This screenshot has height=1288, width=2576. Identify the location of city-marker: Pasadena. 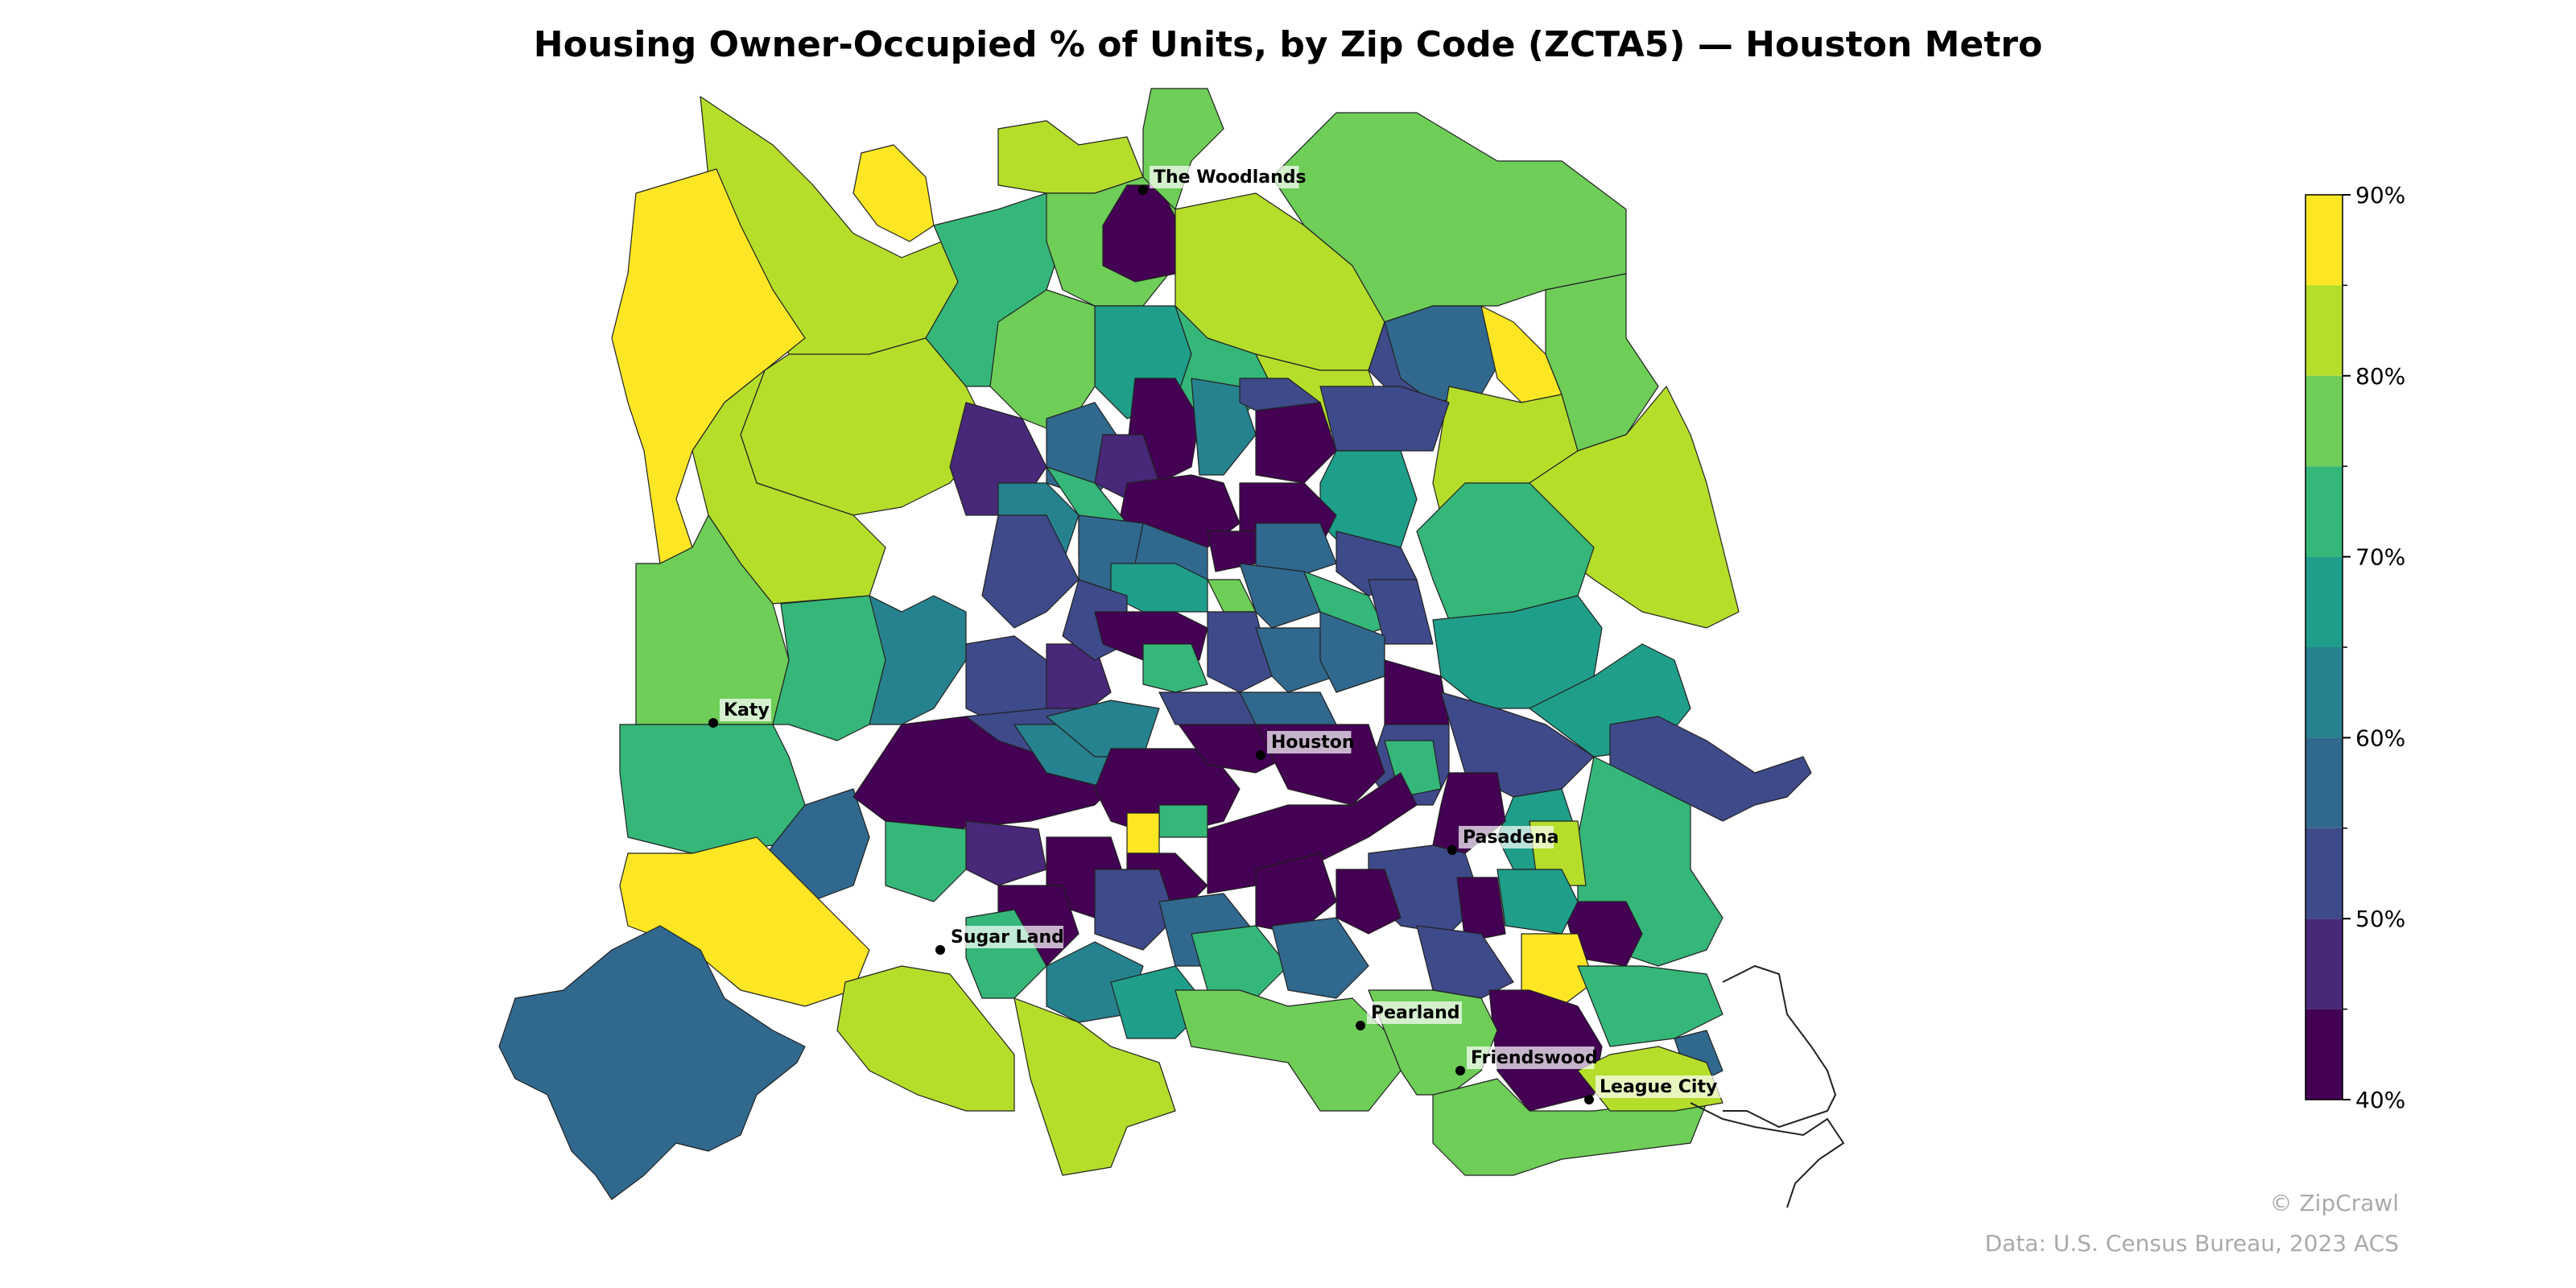
(1503, 841).